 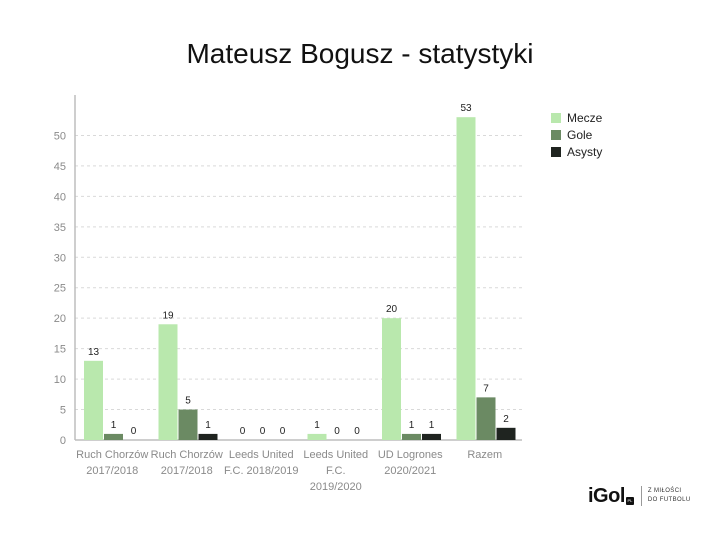 What do you see at coordinates (466, 108) in the screenshot?
I see `data-label: 53` at bounding box center [466, 108].